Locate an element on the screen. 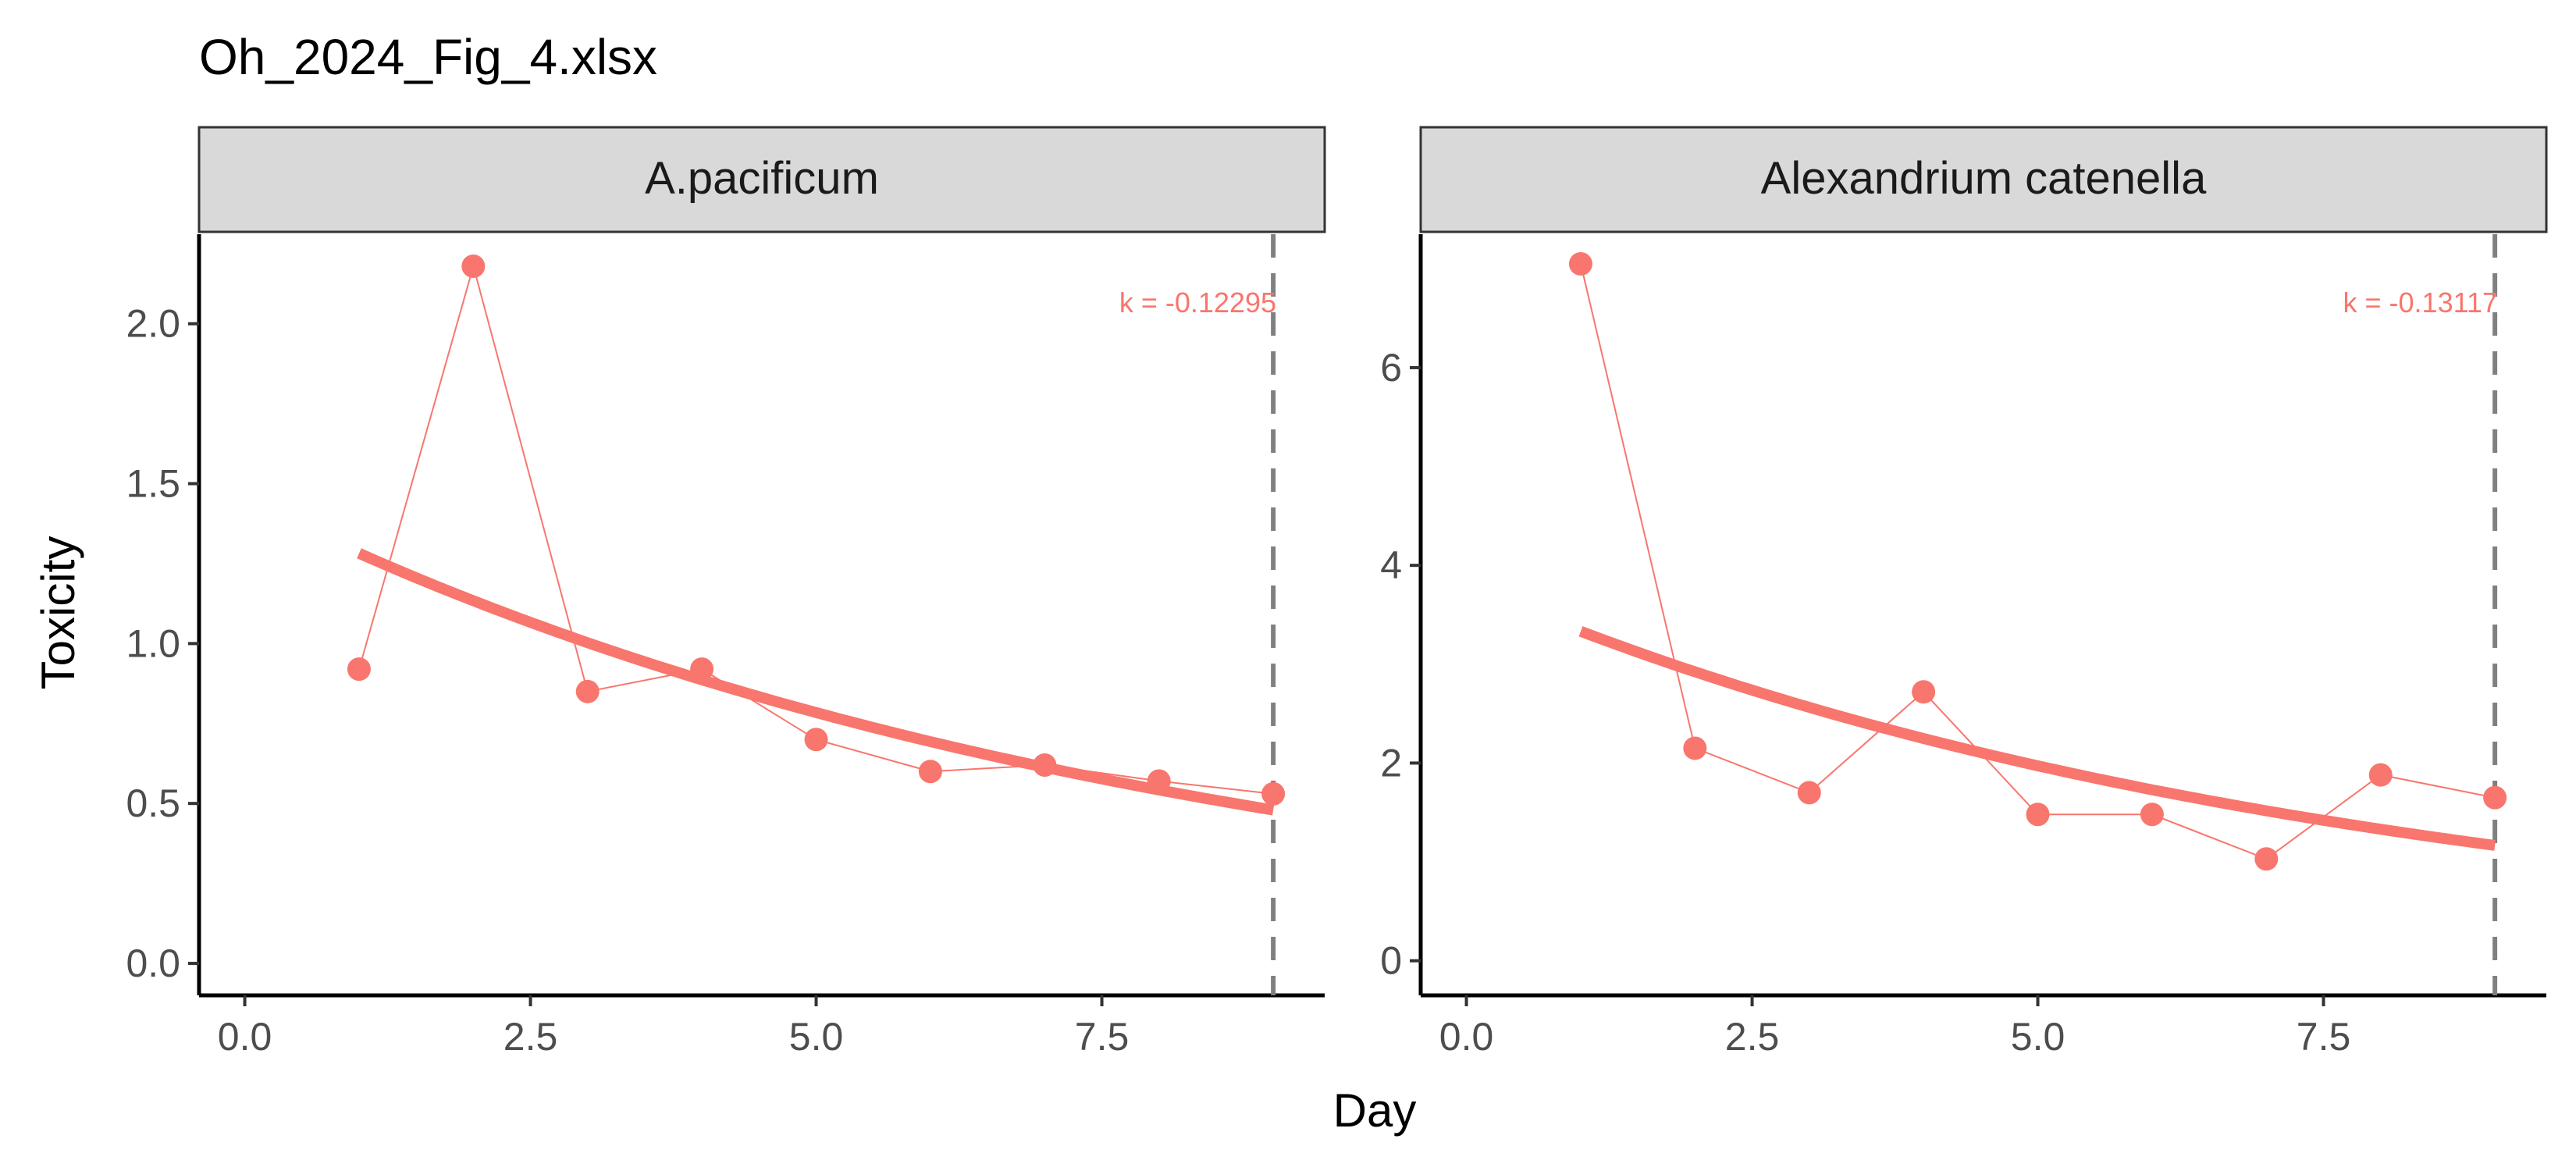  x-tick-label-1-3: 5.0 is located at coordinates (817, 1037).